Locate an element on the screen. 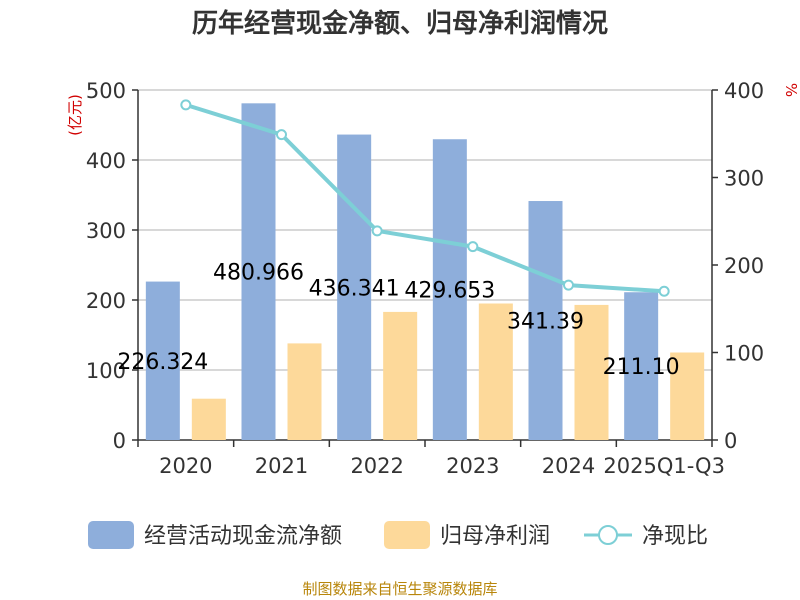 The image size is (800, 600). legend-label: 净现比 is located at coordinates (675, 536).